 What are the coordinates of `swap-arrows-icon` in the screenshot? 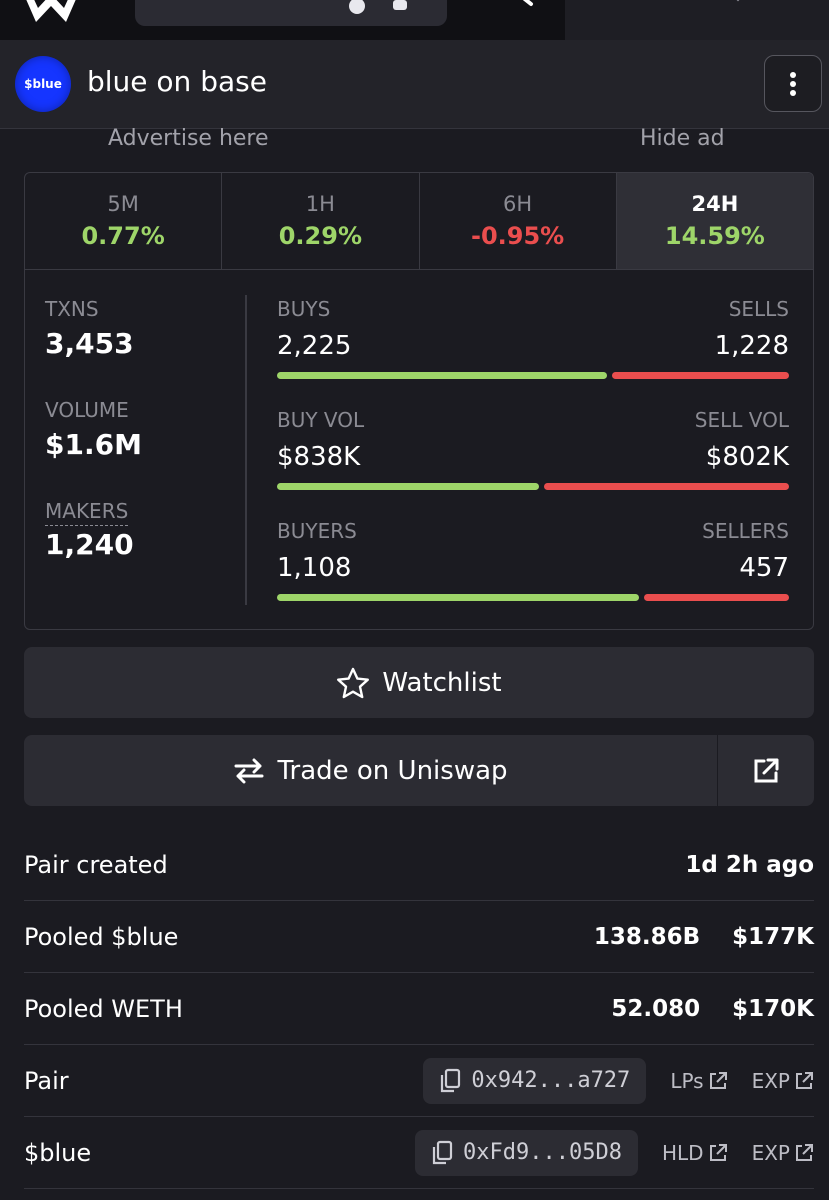 It's located at (249, 771).